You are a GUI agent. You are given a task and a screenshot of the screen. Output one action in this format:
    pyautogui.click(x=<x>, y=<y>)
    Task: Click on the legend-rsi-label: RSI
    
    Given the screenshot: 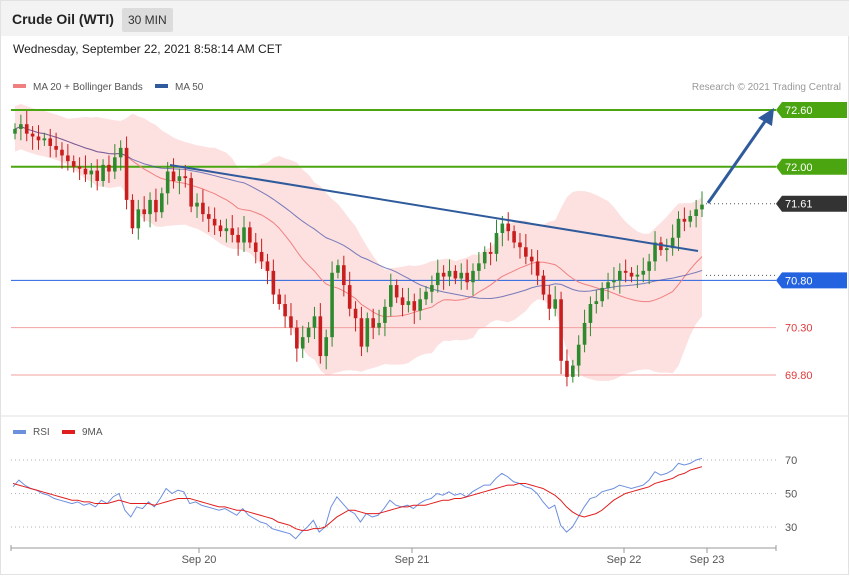 What is the action you would take?
    pyautogui.click(x=41, y=432)
    